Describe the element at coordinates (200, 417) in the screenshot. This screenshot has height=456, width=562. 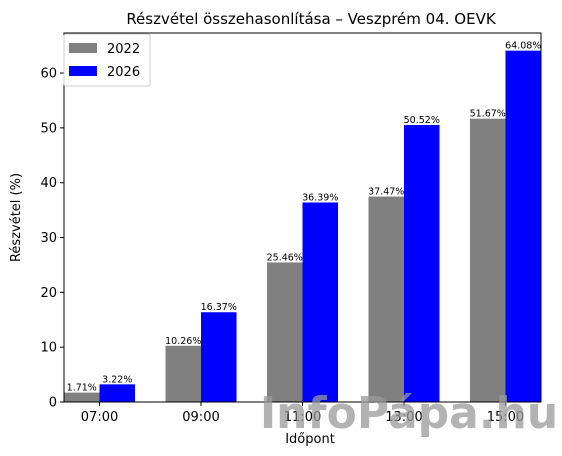
I see `x-tick-label-0900: 09:00` at that location.